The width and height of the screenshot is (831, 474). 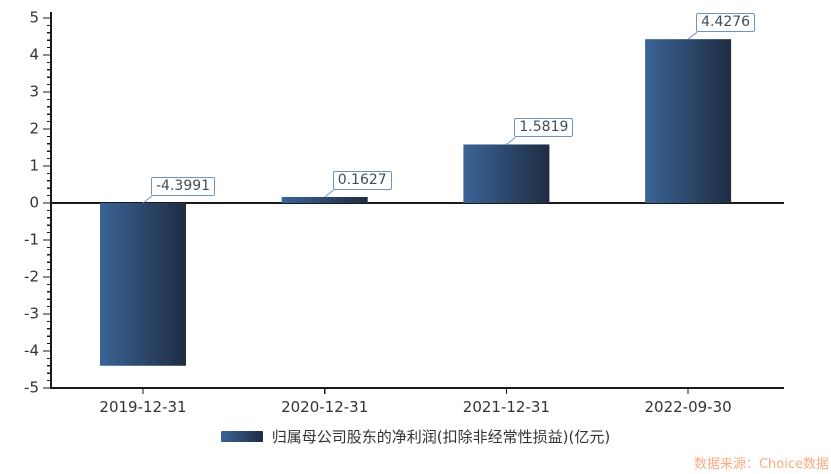 I want to click on x-axis-category-label: 2019-12-31, so click(x=143, y=407).